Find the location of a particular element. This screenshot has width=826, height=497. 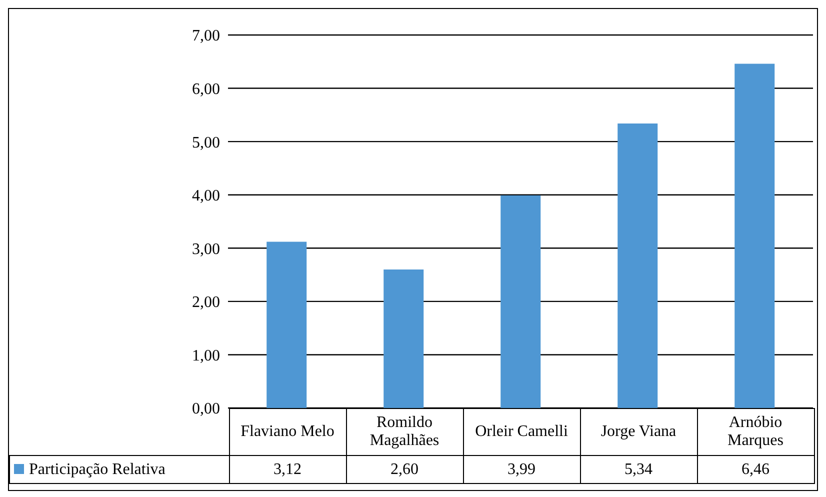

y-tick-label: 3,00 is located at coordinates (206, 249).